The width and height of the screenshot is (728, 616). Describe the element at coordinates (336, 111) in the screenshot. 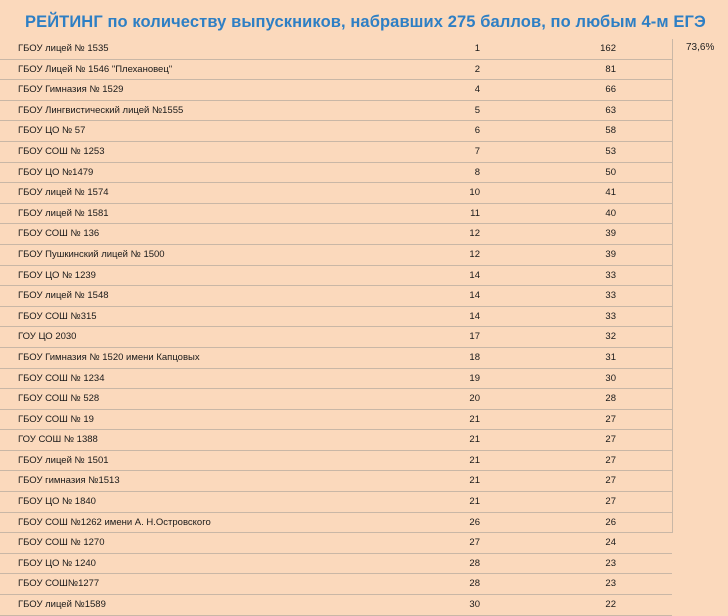

I see `table-row: ГБОУ Лингвистический лицей №1555 5 63` at that location.